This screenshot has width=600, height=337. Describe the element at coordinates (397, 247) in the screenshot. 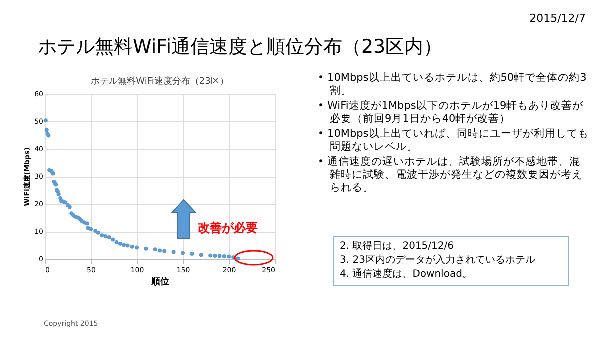

I see `text: 2. 取得日は、2015/12/6` at that location.